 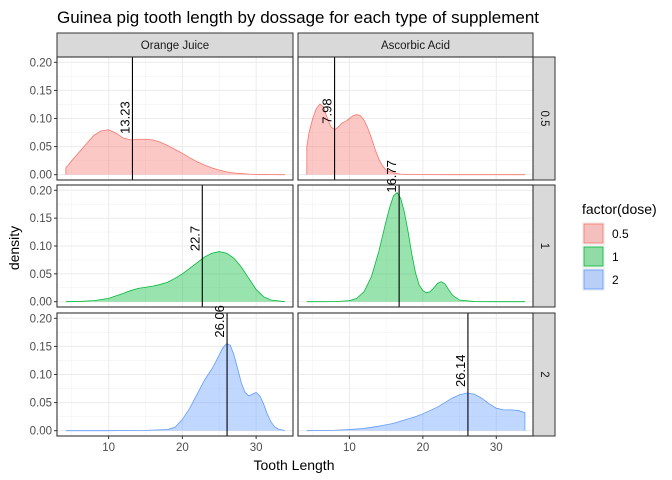 I want to click on mean-label: 26.06, so click(x=219, y=321).